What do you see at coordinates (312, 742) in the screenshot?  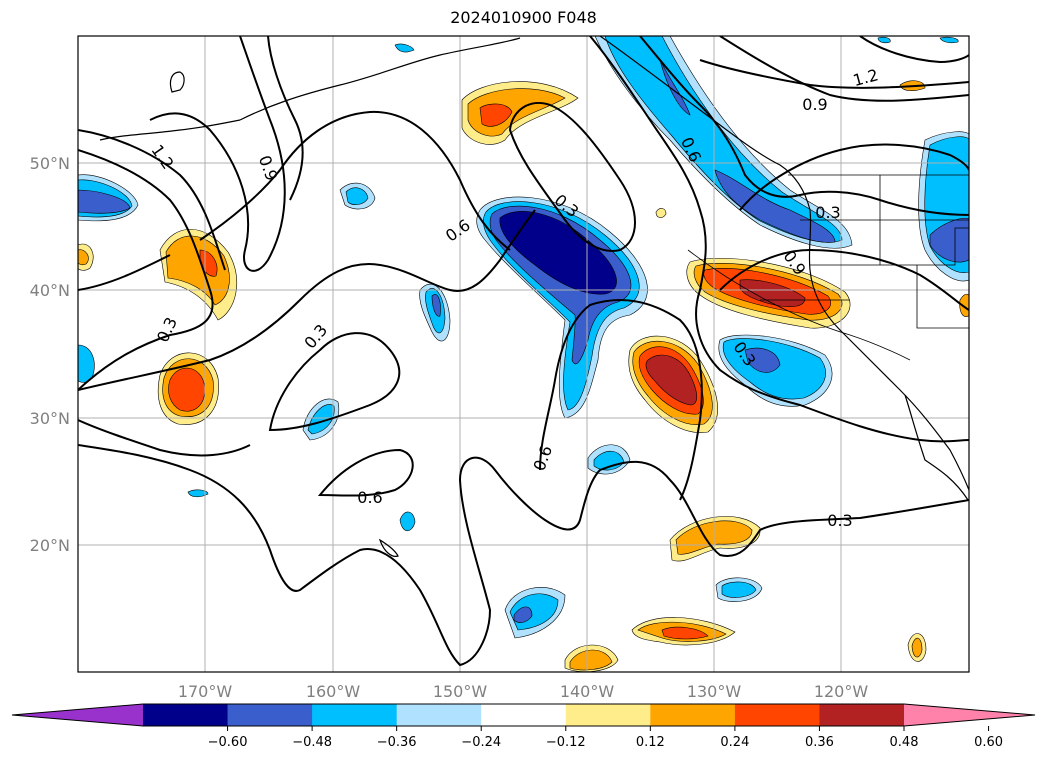 I see `colorbar-tick-label: −0.48` at bounding box center [312, 742].